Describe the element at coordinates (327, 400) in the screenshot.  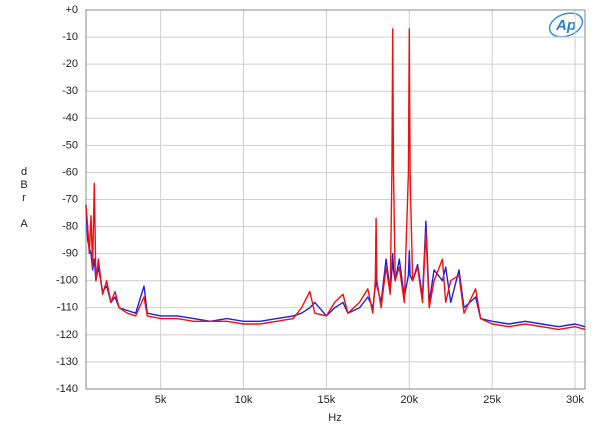
I see `x-tick-label: 15k` at that location.